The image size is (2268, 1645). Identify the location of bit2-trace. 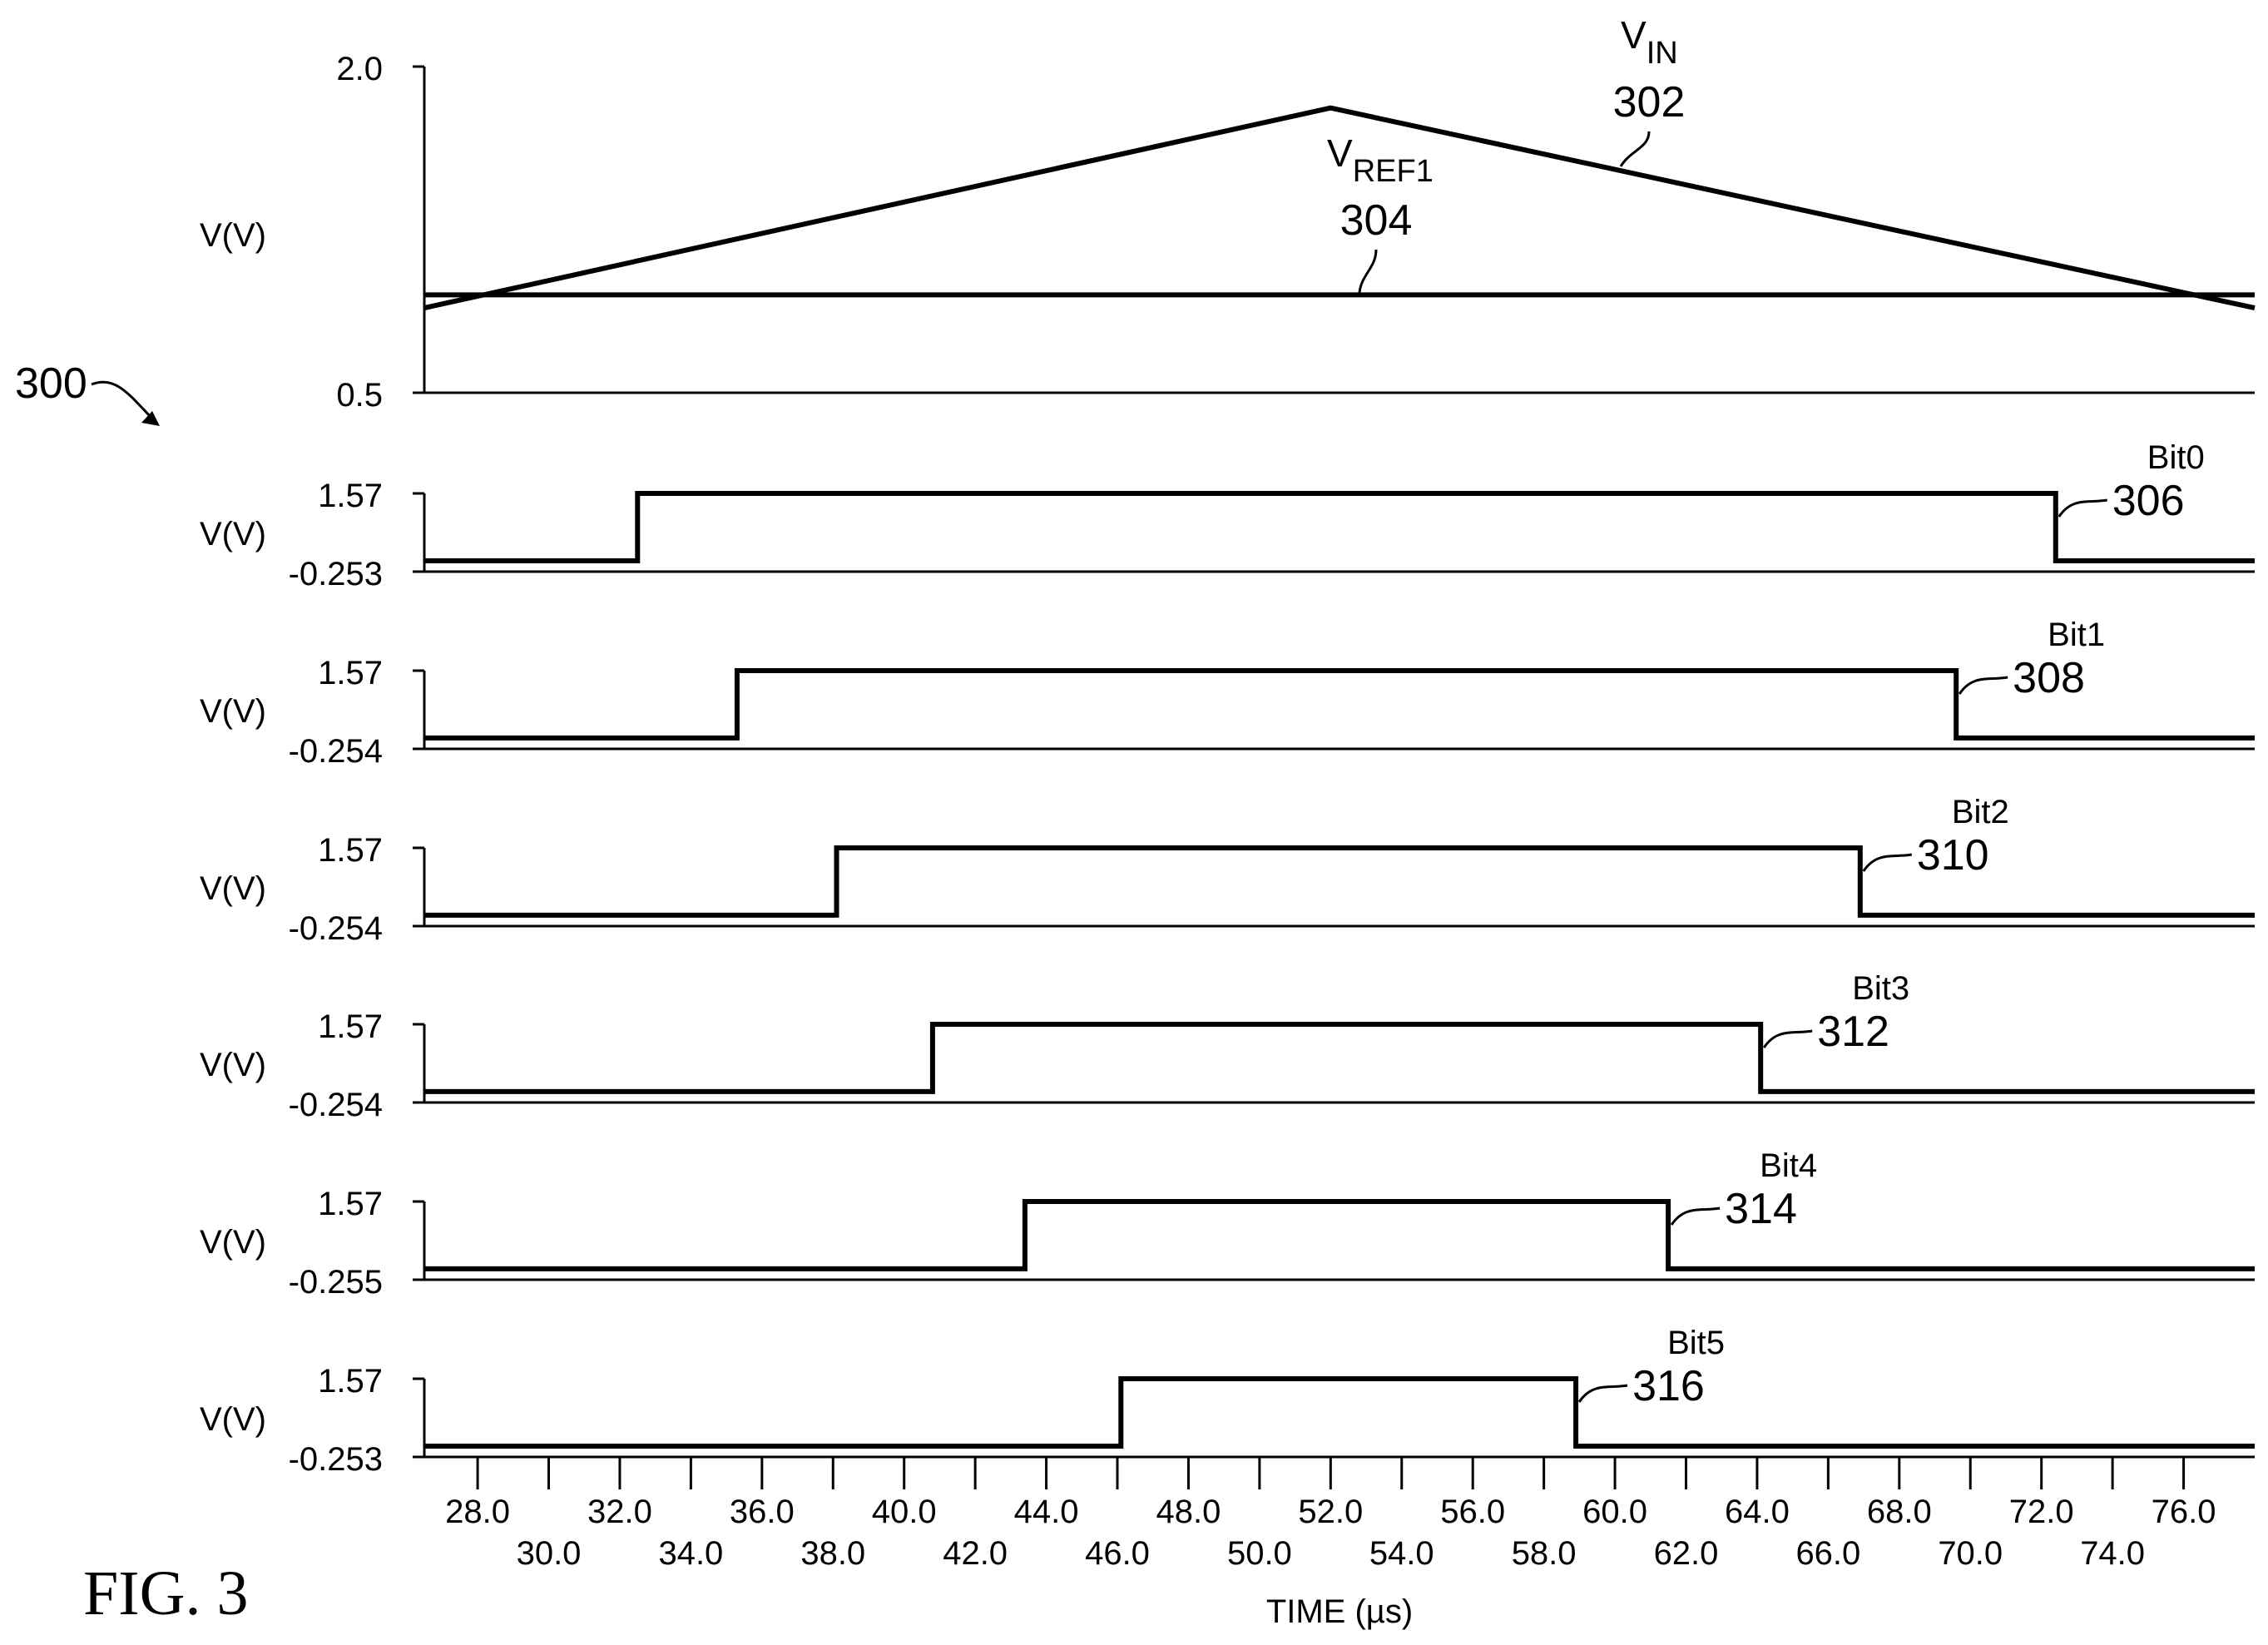
(1339, 881).